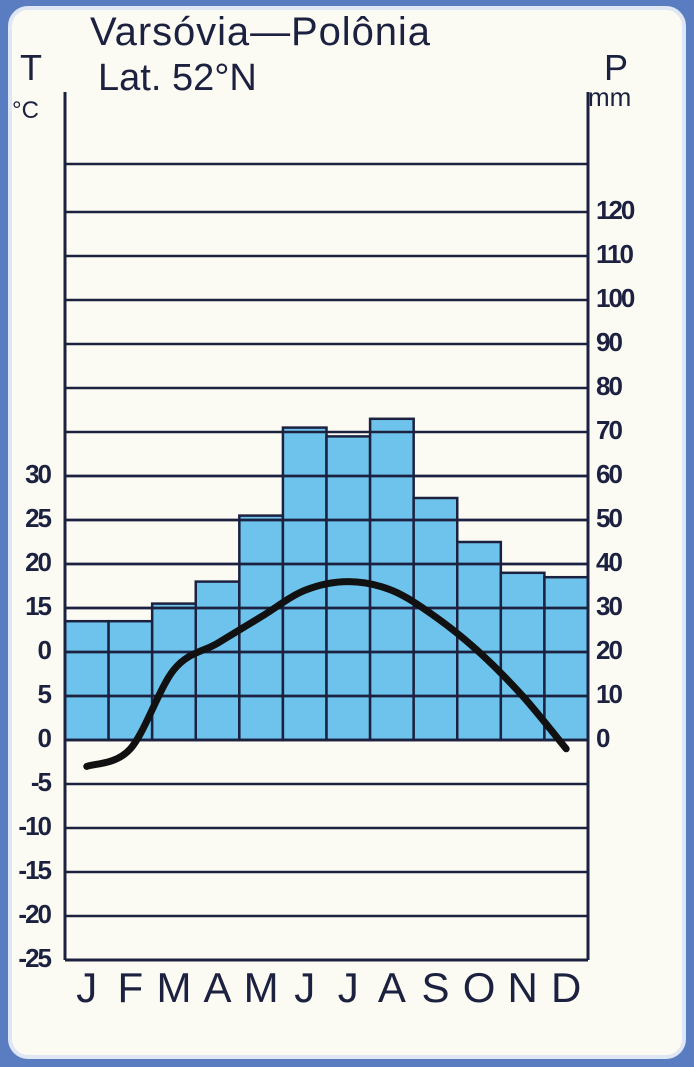 The image size is (694, 1067). Describe the element at coordinates (260, 32) in the screenshot. I see `chart-title: Varsóvia—Polônia` at that location.